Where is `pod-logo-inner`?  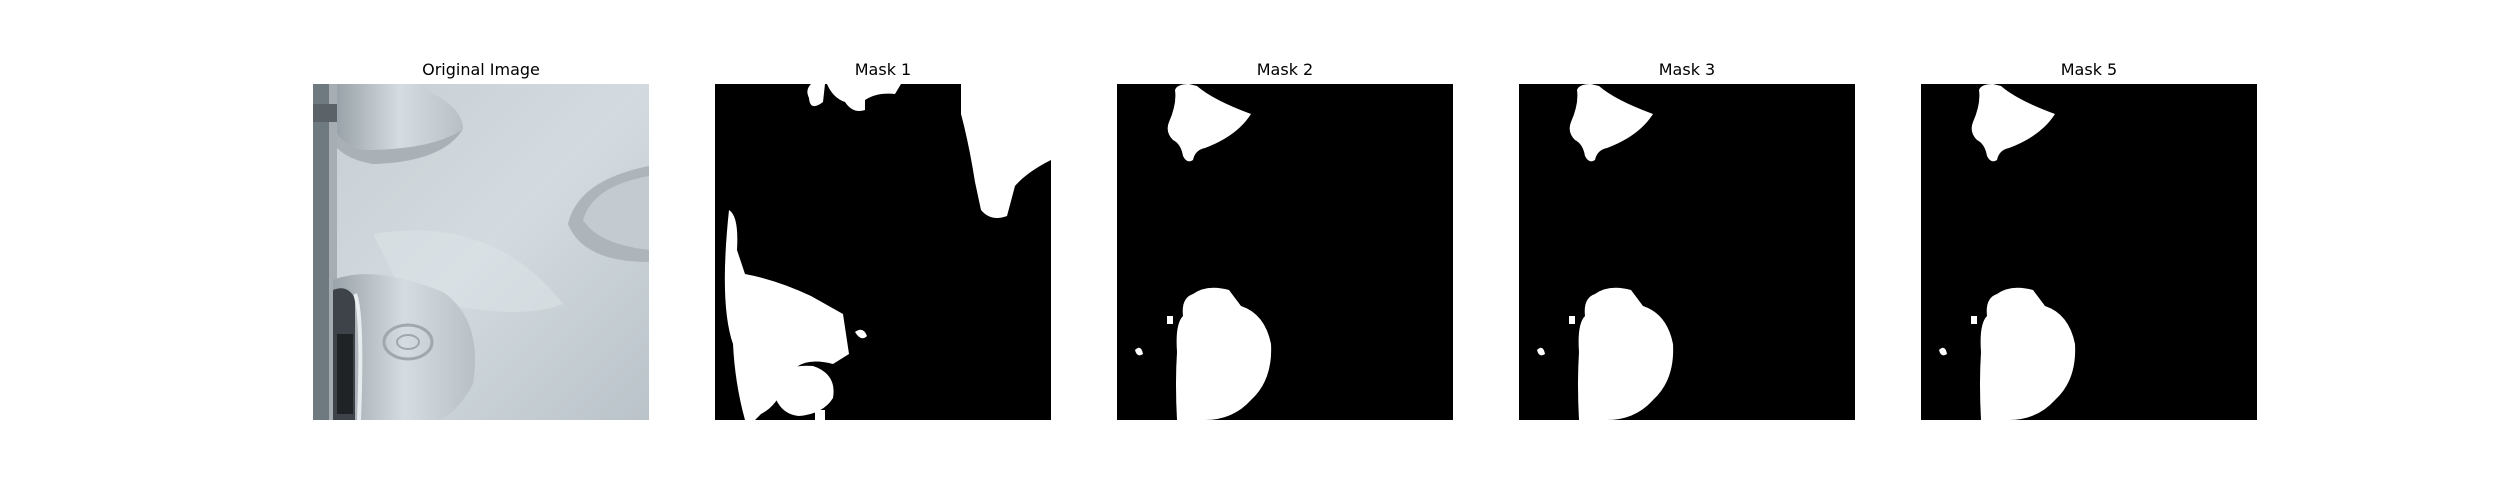
pod-logo-inner is located at coordinates (408, 342).